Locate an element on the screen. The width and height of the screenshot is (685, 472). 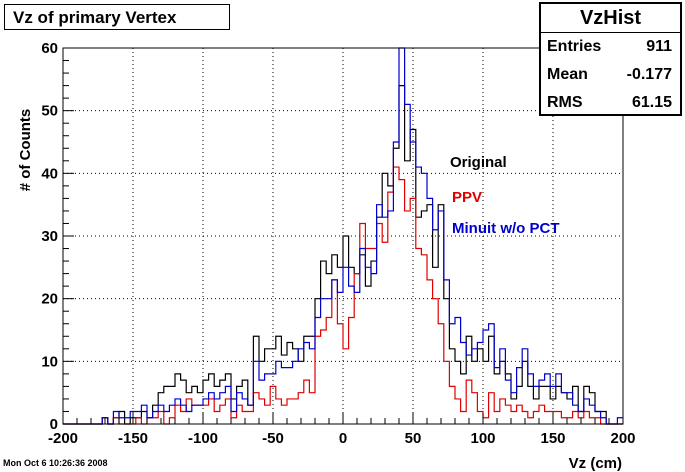
plot-title: Vz of primary Vertex is located at coordinates (117, 17).